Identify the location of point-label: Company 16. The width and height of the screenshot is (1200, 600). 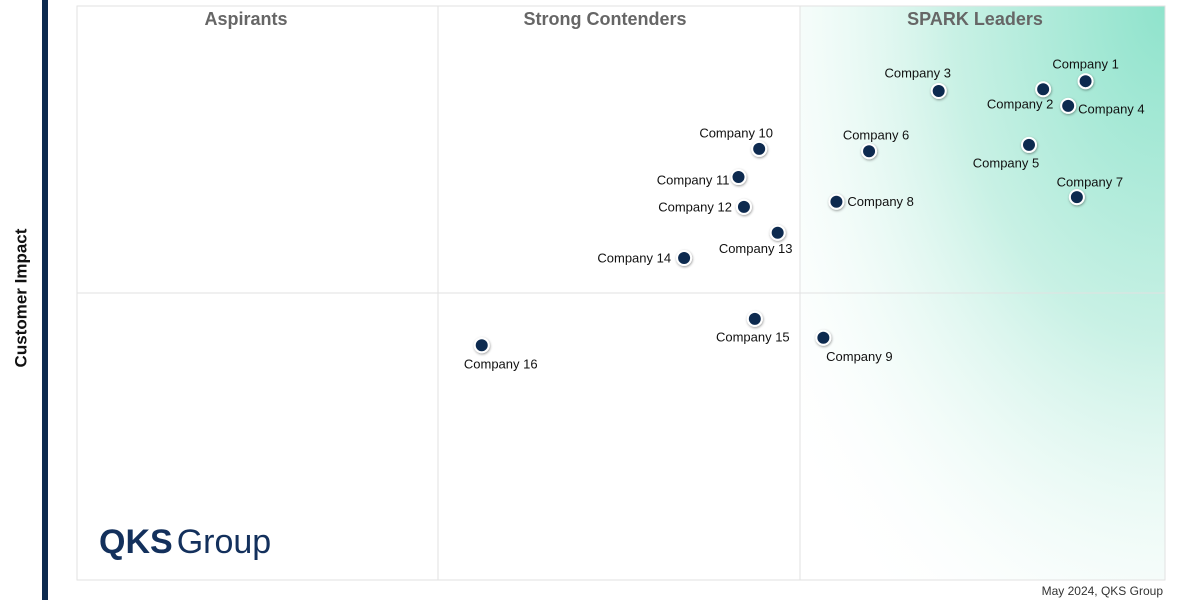
(501, 364).